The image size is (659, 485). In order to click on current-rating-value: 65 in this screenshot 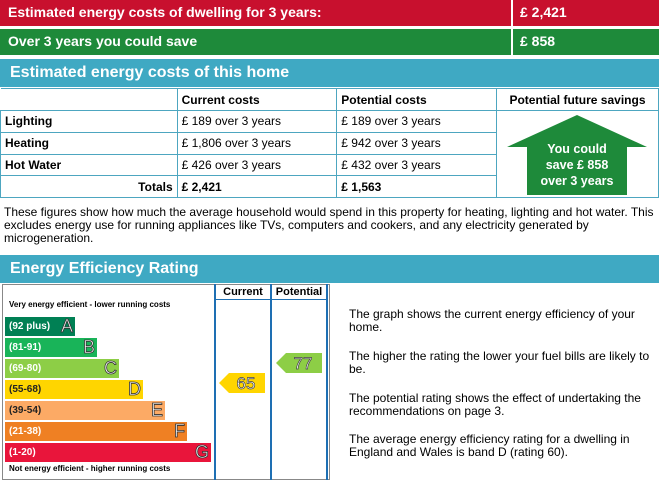, I will do `click(246, 383)`.